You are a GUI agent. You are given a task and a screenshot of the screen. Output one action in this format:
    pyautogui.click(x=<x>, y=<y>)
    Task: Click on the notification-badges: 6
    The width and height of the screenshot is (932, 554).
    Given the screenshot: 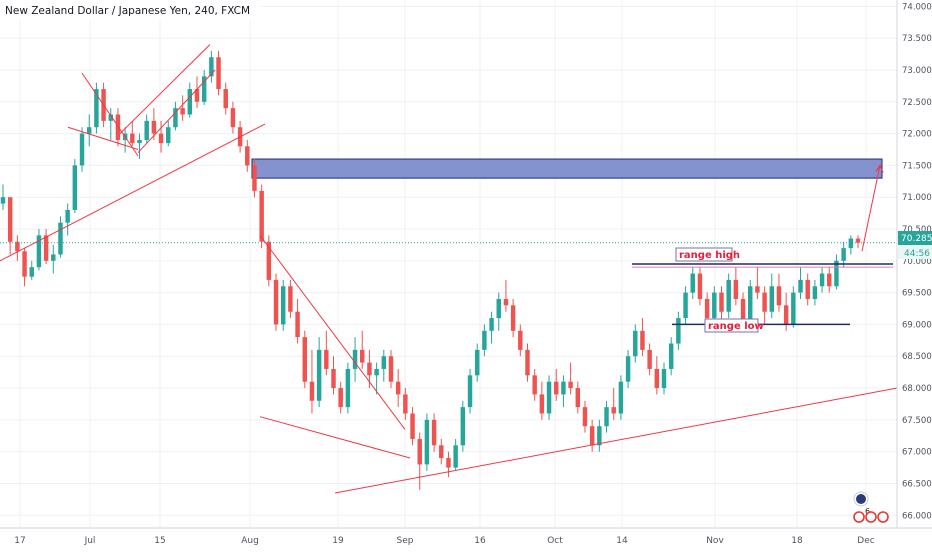 What is the action you would take?
    pyautogui.click(x=871, y=507)
    